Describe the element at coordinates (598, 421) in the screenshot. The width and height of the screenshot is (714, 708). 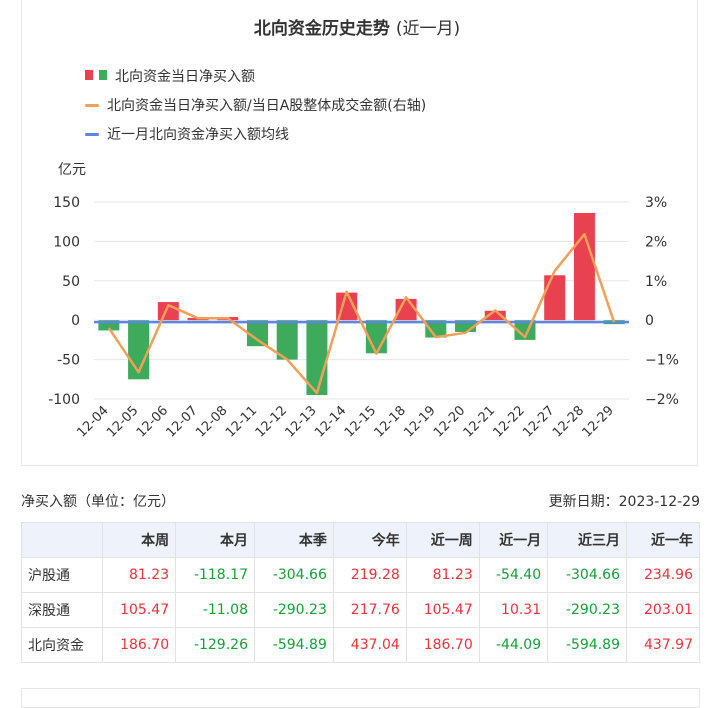
I see `x-tick-label: 12-29` at that location.